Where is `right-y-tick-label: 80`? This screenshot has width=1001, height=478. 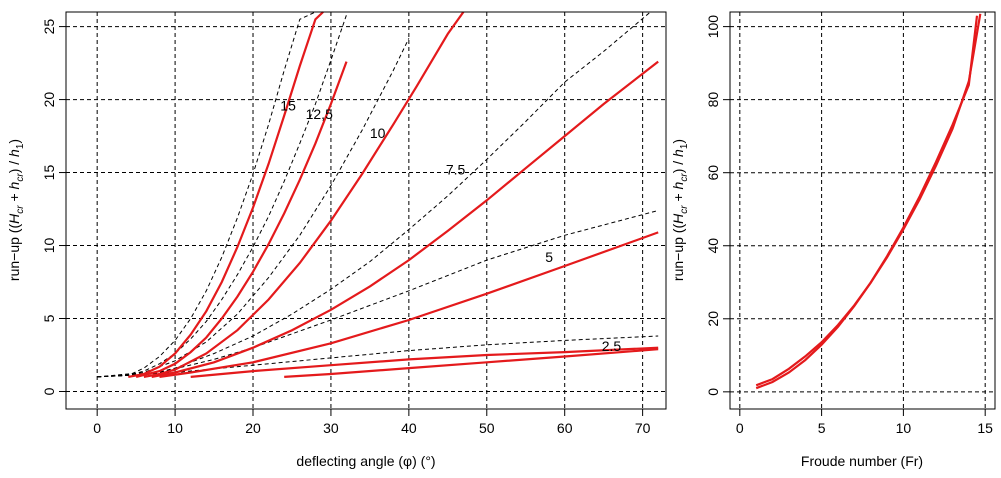 right-y-tick-label: 80 is located at coordinates (713, 100).